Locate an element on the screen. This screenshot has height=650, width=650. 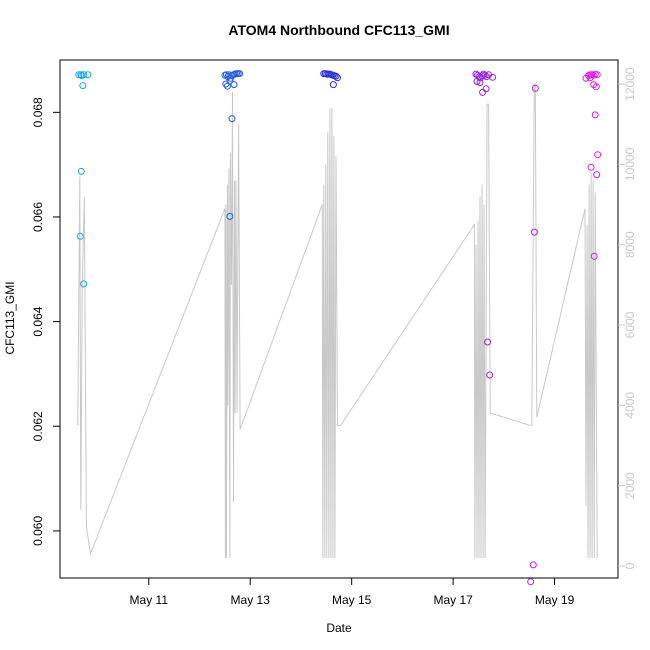
x-tick-label: May 17 is located at coordinates (453, 600).